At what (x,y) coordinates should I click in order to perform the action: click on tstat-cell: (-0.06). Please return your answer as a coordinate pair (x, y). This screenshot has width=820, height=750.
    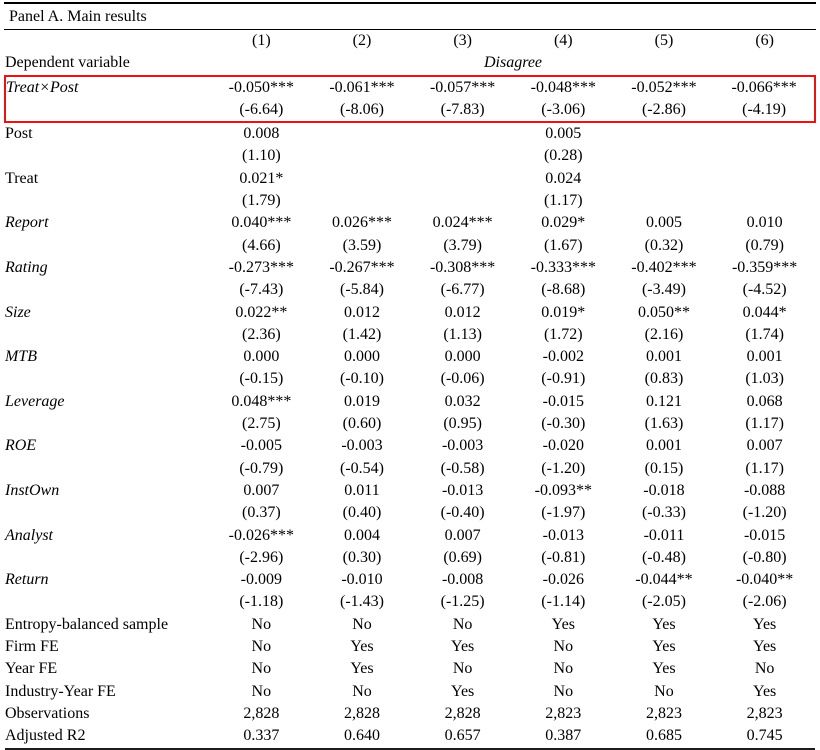
    Looking at the image, I should click on (462, 379).